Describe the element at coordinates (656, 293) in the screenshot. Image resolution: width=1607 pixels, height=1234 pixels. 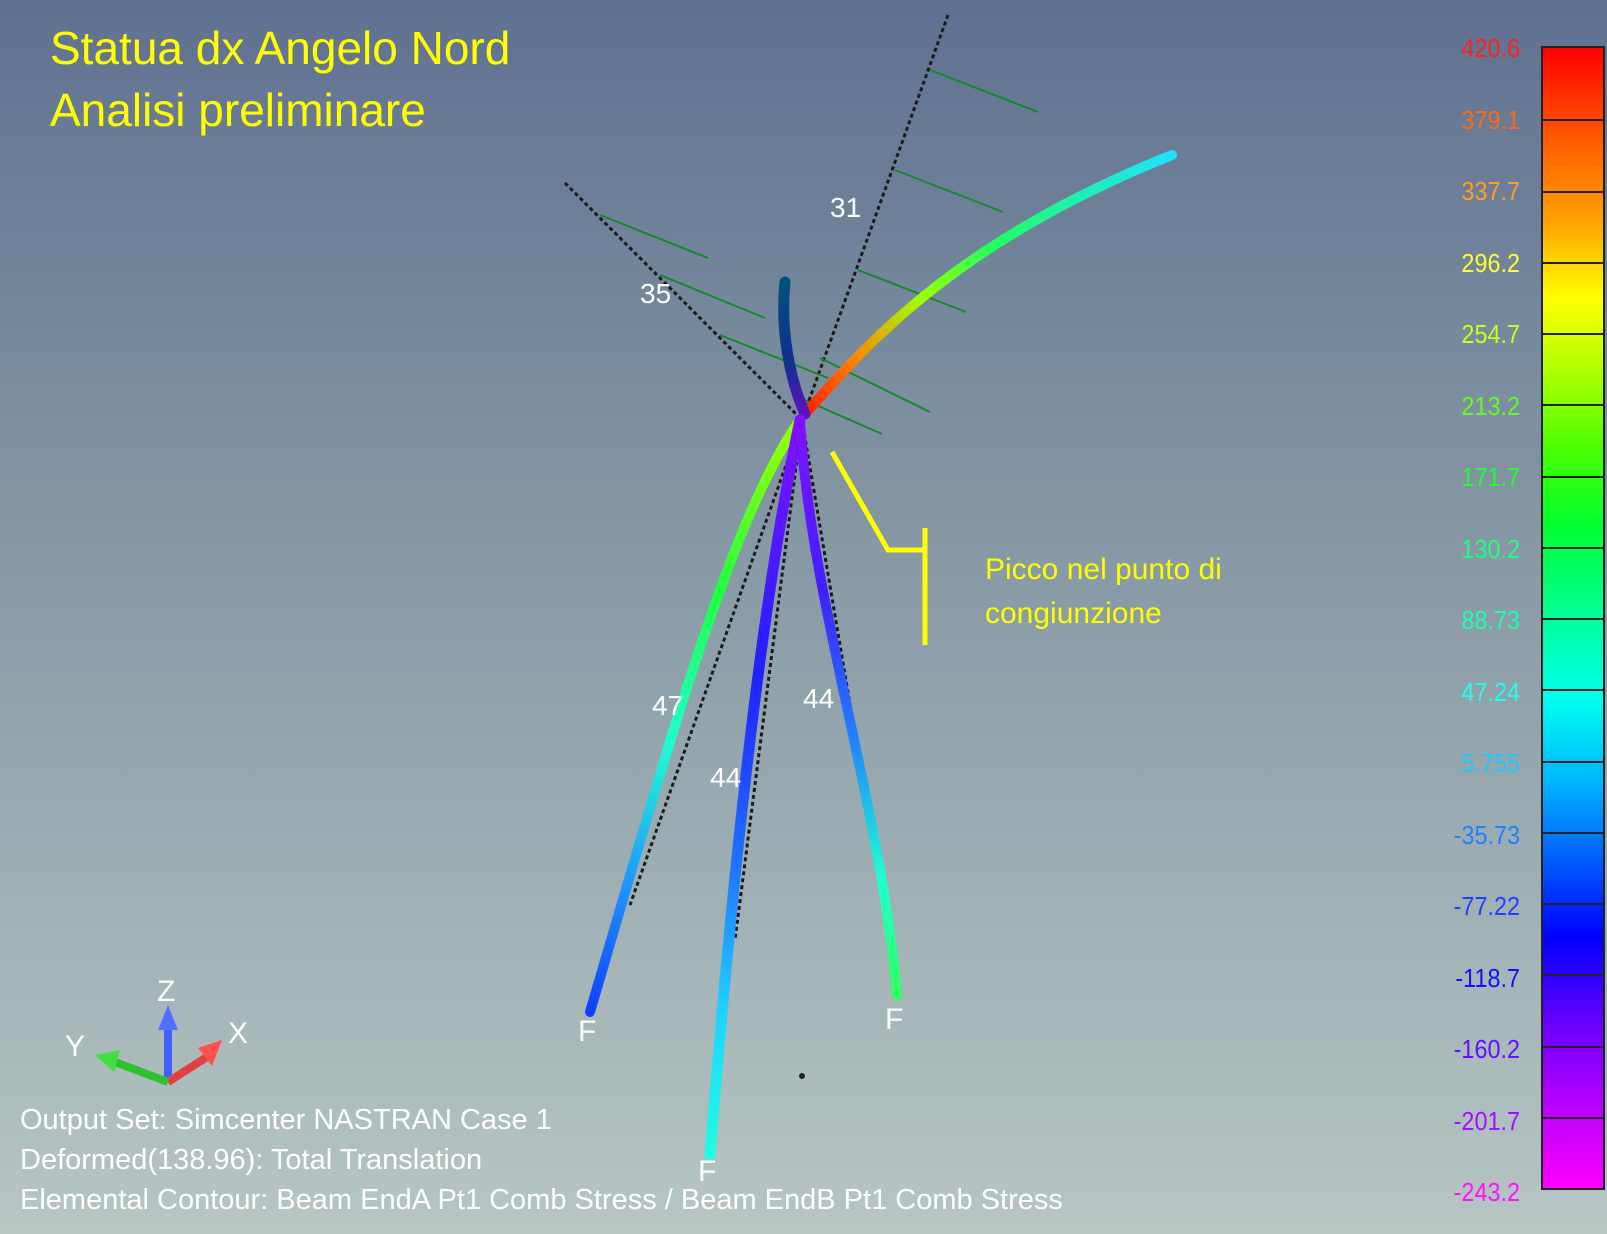
I see `member-label-upper-left: 35` at that location.